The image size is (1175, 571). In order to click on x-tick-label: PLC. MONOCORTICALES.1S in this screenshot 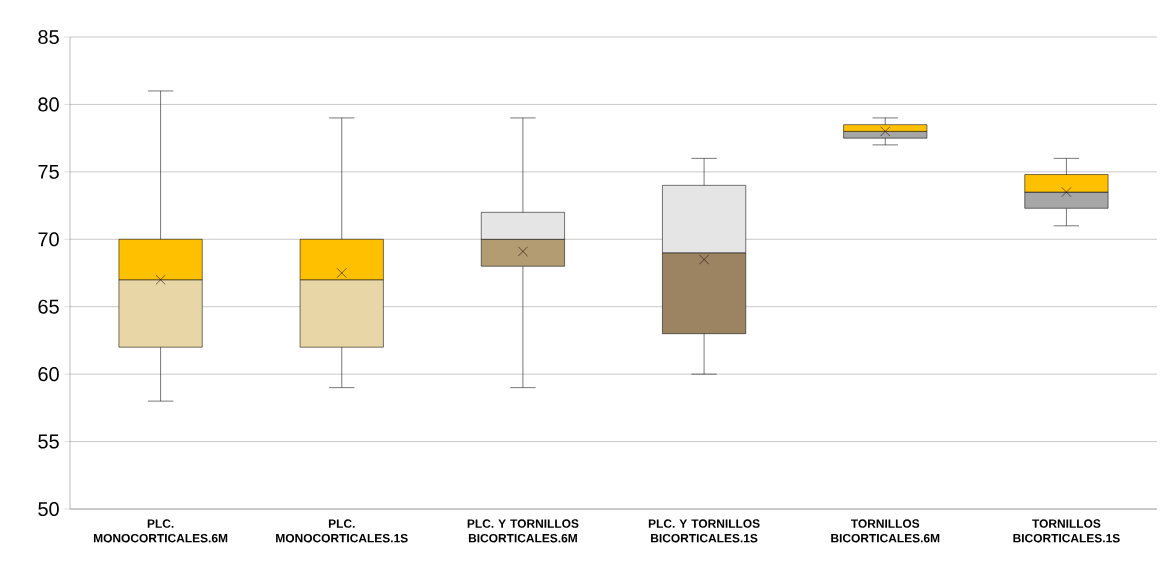, I will do `click(342, 531)`.